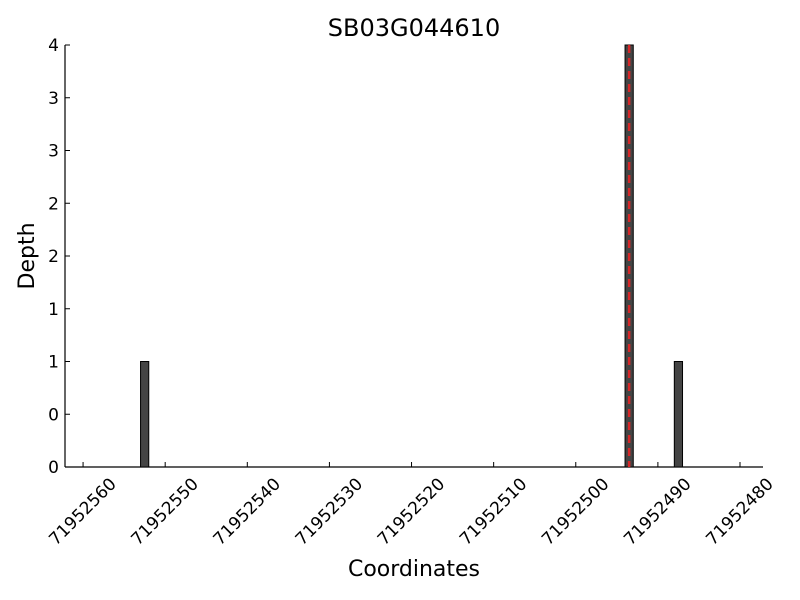 The width and height of the screenshot is (800, 600). Describe the element at coordinates (575, 511) in the screenshot. I see `x-tick-label: 71952500` at that location.